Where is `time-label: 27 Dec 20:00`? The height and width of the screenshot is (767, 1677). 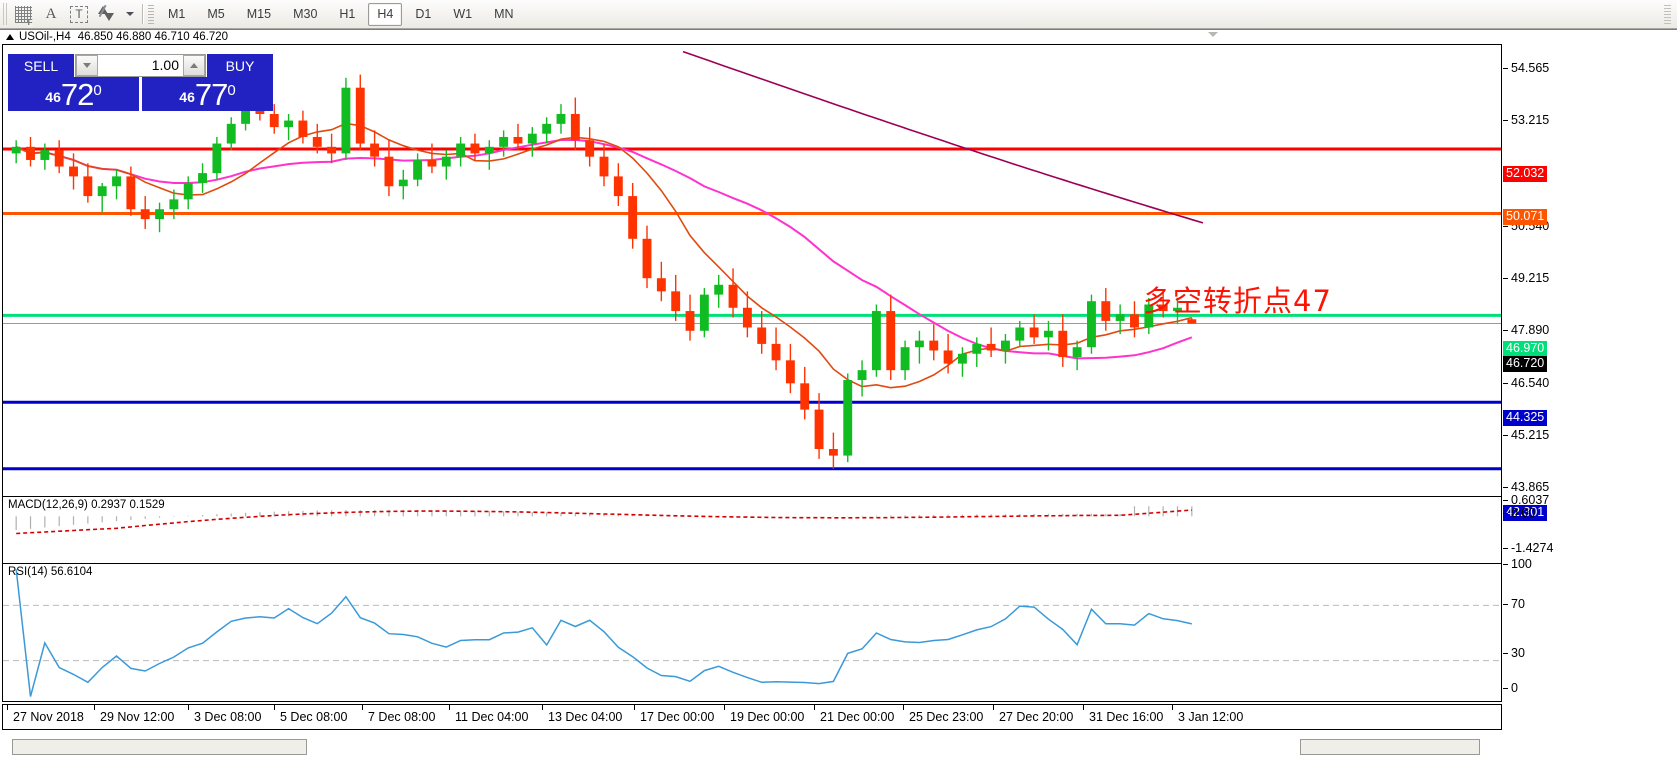 time-label: 27 Dec 20:00 is located at coordinates (1036, 717).